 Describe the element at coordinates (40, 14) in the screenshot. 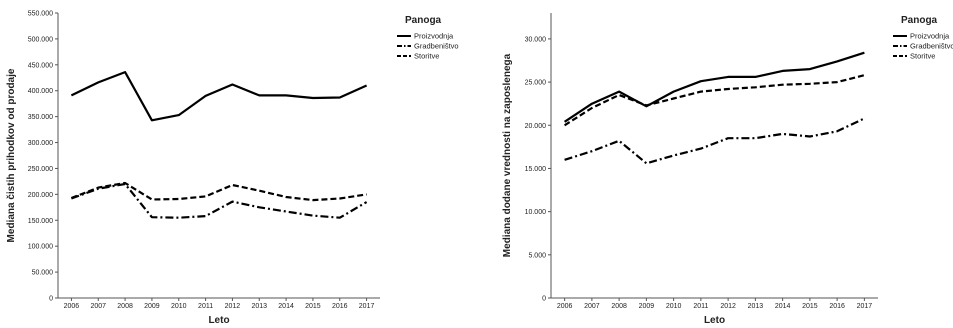

I see `y-tick-label: 550.000` at that location.